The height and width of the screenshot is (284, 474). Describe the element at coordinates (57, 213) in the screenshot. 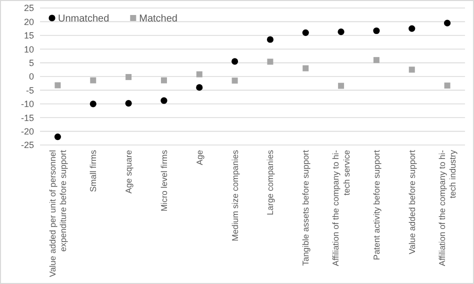

I see `x-tick-label: Value added per unit of personnel expenditure before support` at that location.